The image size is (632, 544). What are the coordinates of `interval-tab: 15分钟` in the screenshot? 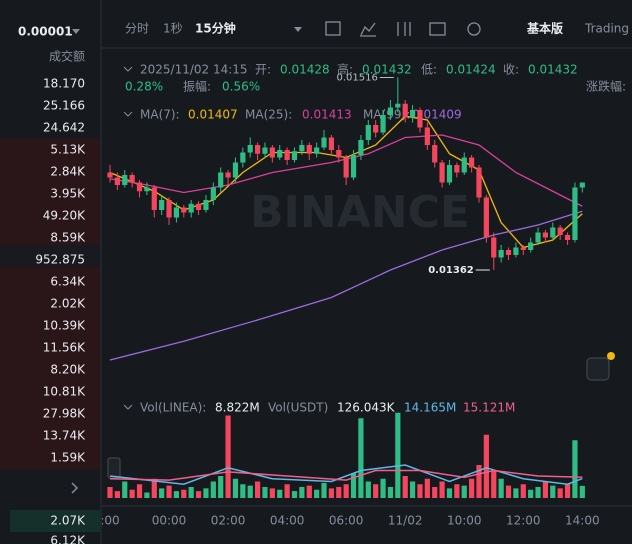 It's located at (215, 28).